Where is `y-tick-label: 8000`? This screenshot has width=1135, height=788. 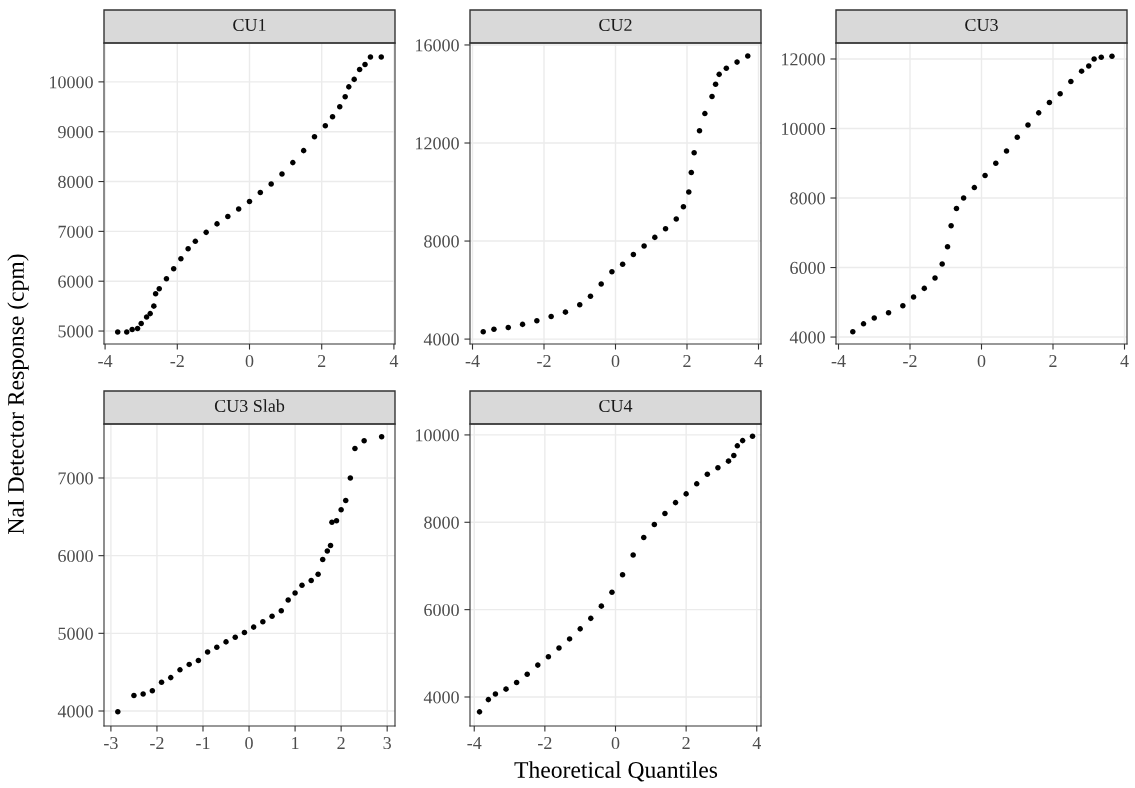
y-tick-label: 8000 is located at coordinates (75, 181).